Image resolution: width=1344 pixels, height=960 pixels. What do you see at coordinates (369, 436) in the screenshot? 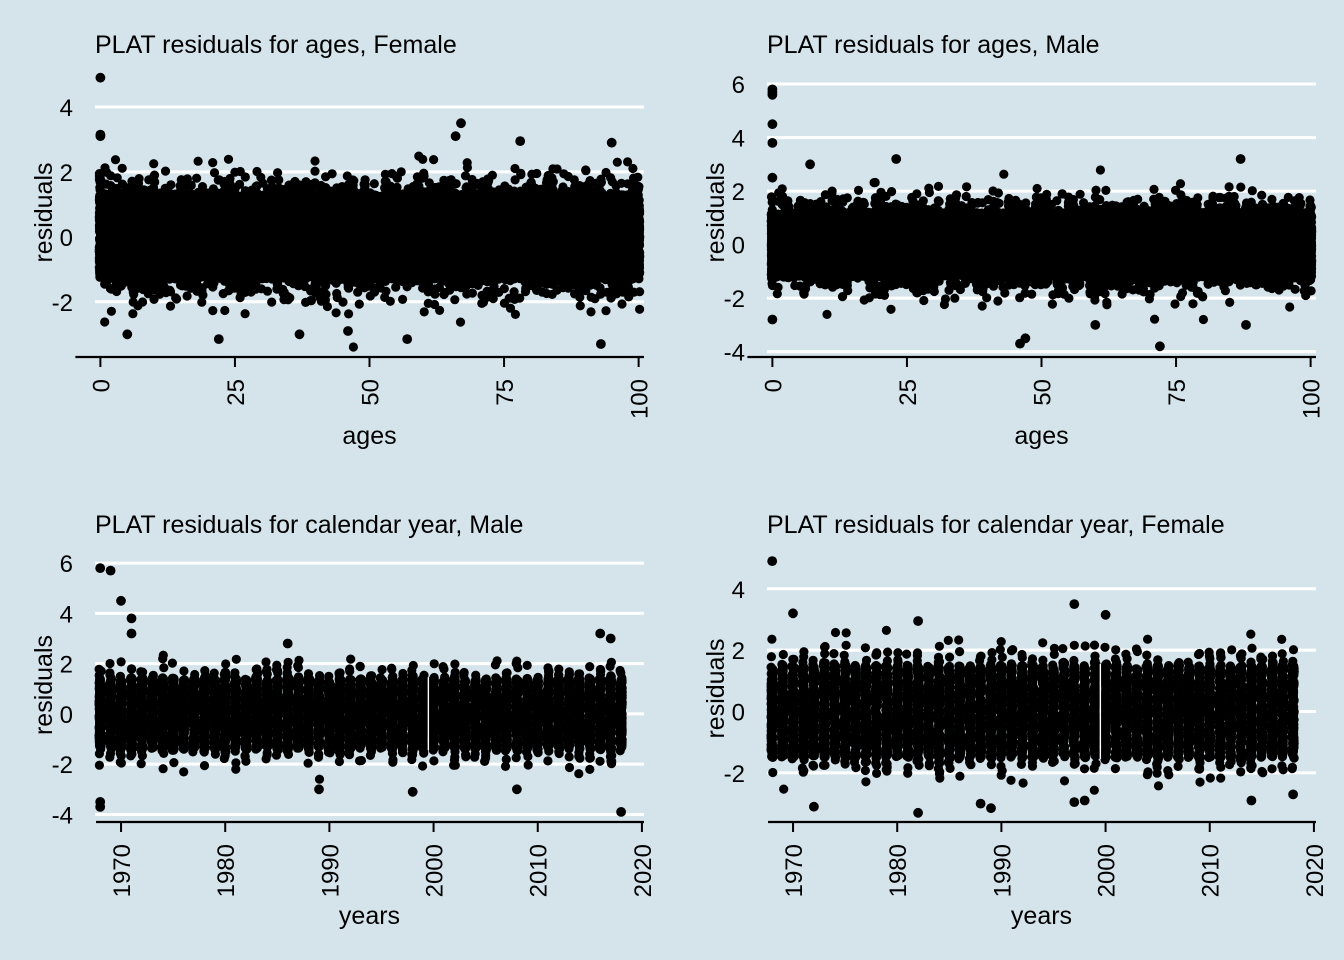
I see `x-axis-label: ages` at bounding box center [369, 436].